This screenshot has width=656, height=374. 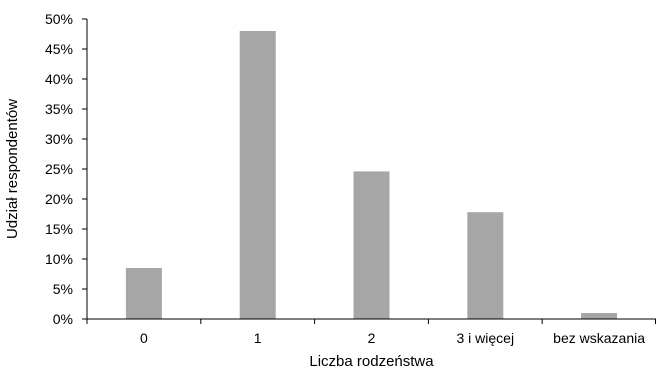 What do you see at coordinates (372, 338) in the screenshot?
I see `x-tick-label-2: 2` at bounding box center [372, 338].